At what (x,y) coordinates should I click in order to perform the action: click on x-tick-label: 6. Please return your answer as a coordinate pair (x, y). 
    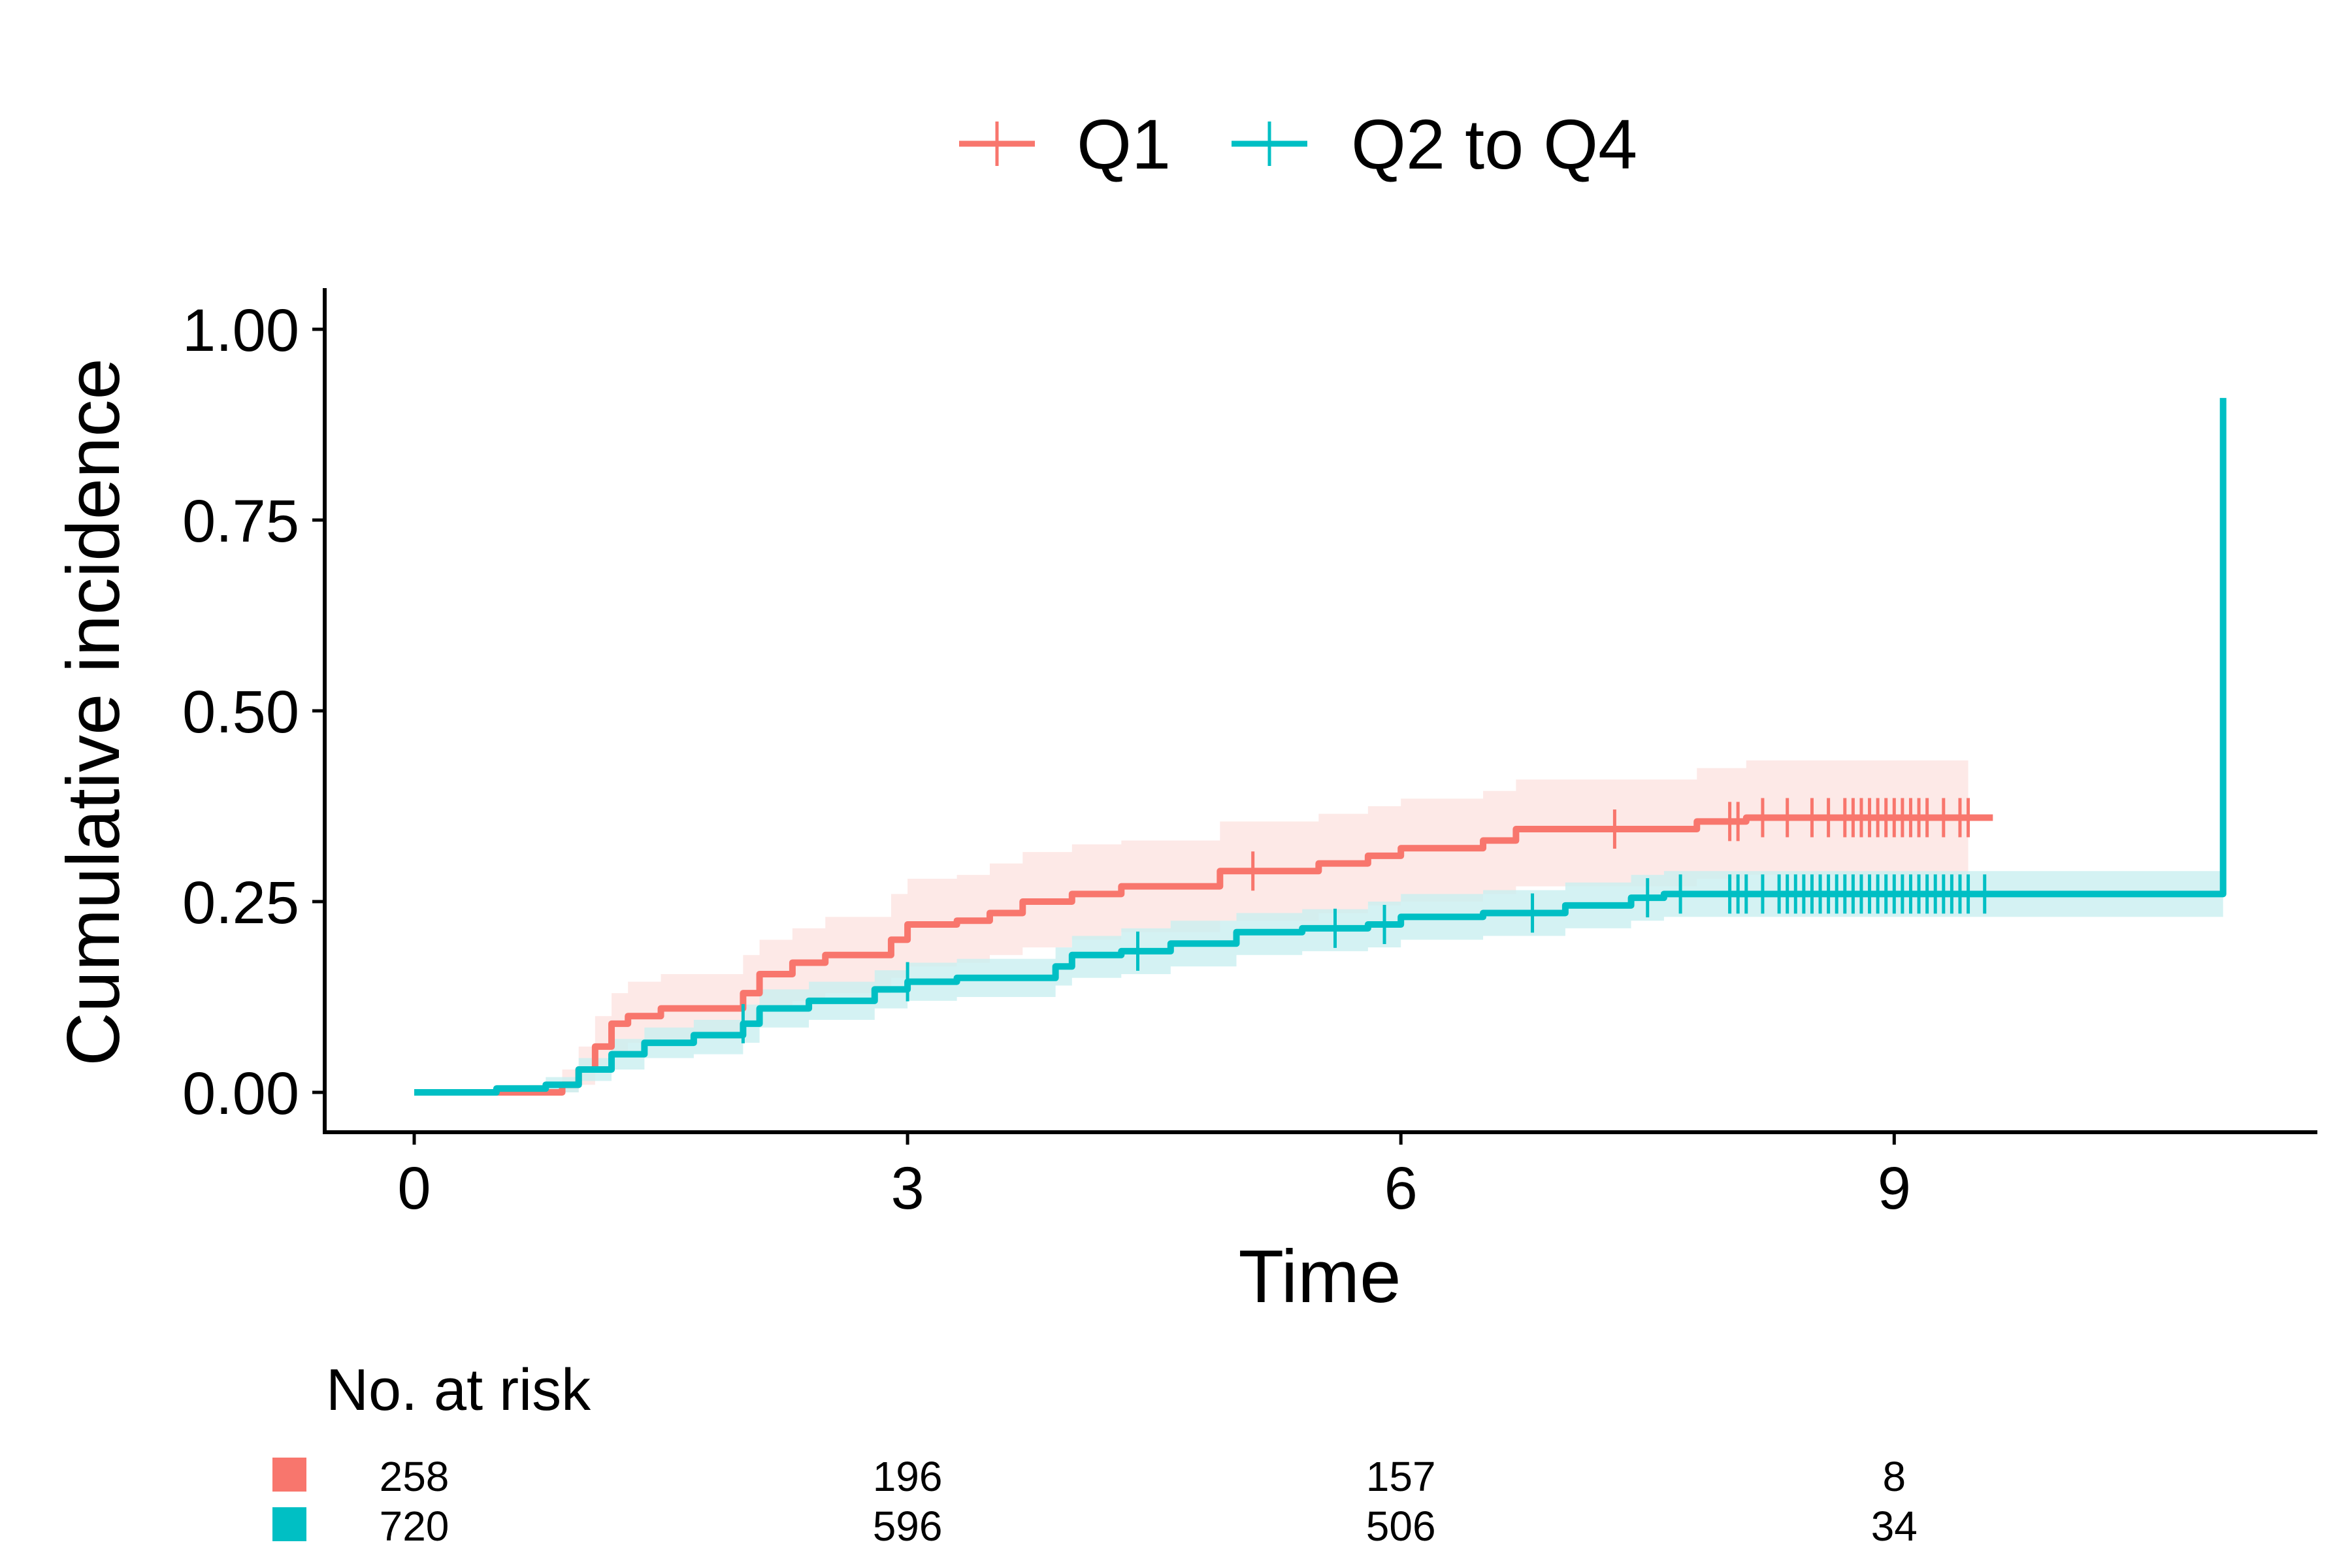
    Looking at the image, I should click on (1401, 1188).